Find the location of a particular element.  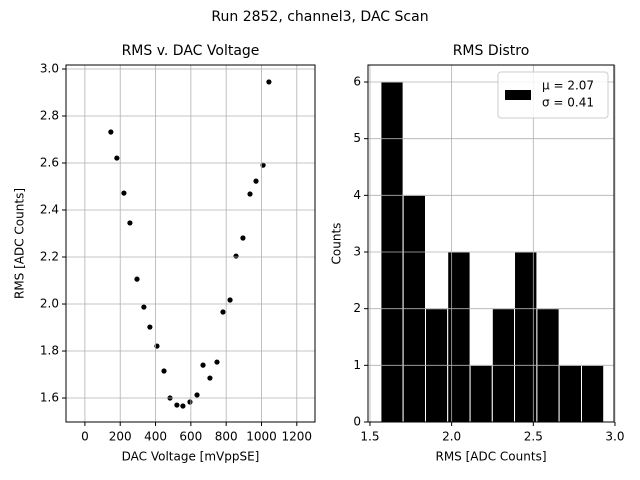

legend-label: σ = 0.41 is located at coordinates (568, 103).